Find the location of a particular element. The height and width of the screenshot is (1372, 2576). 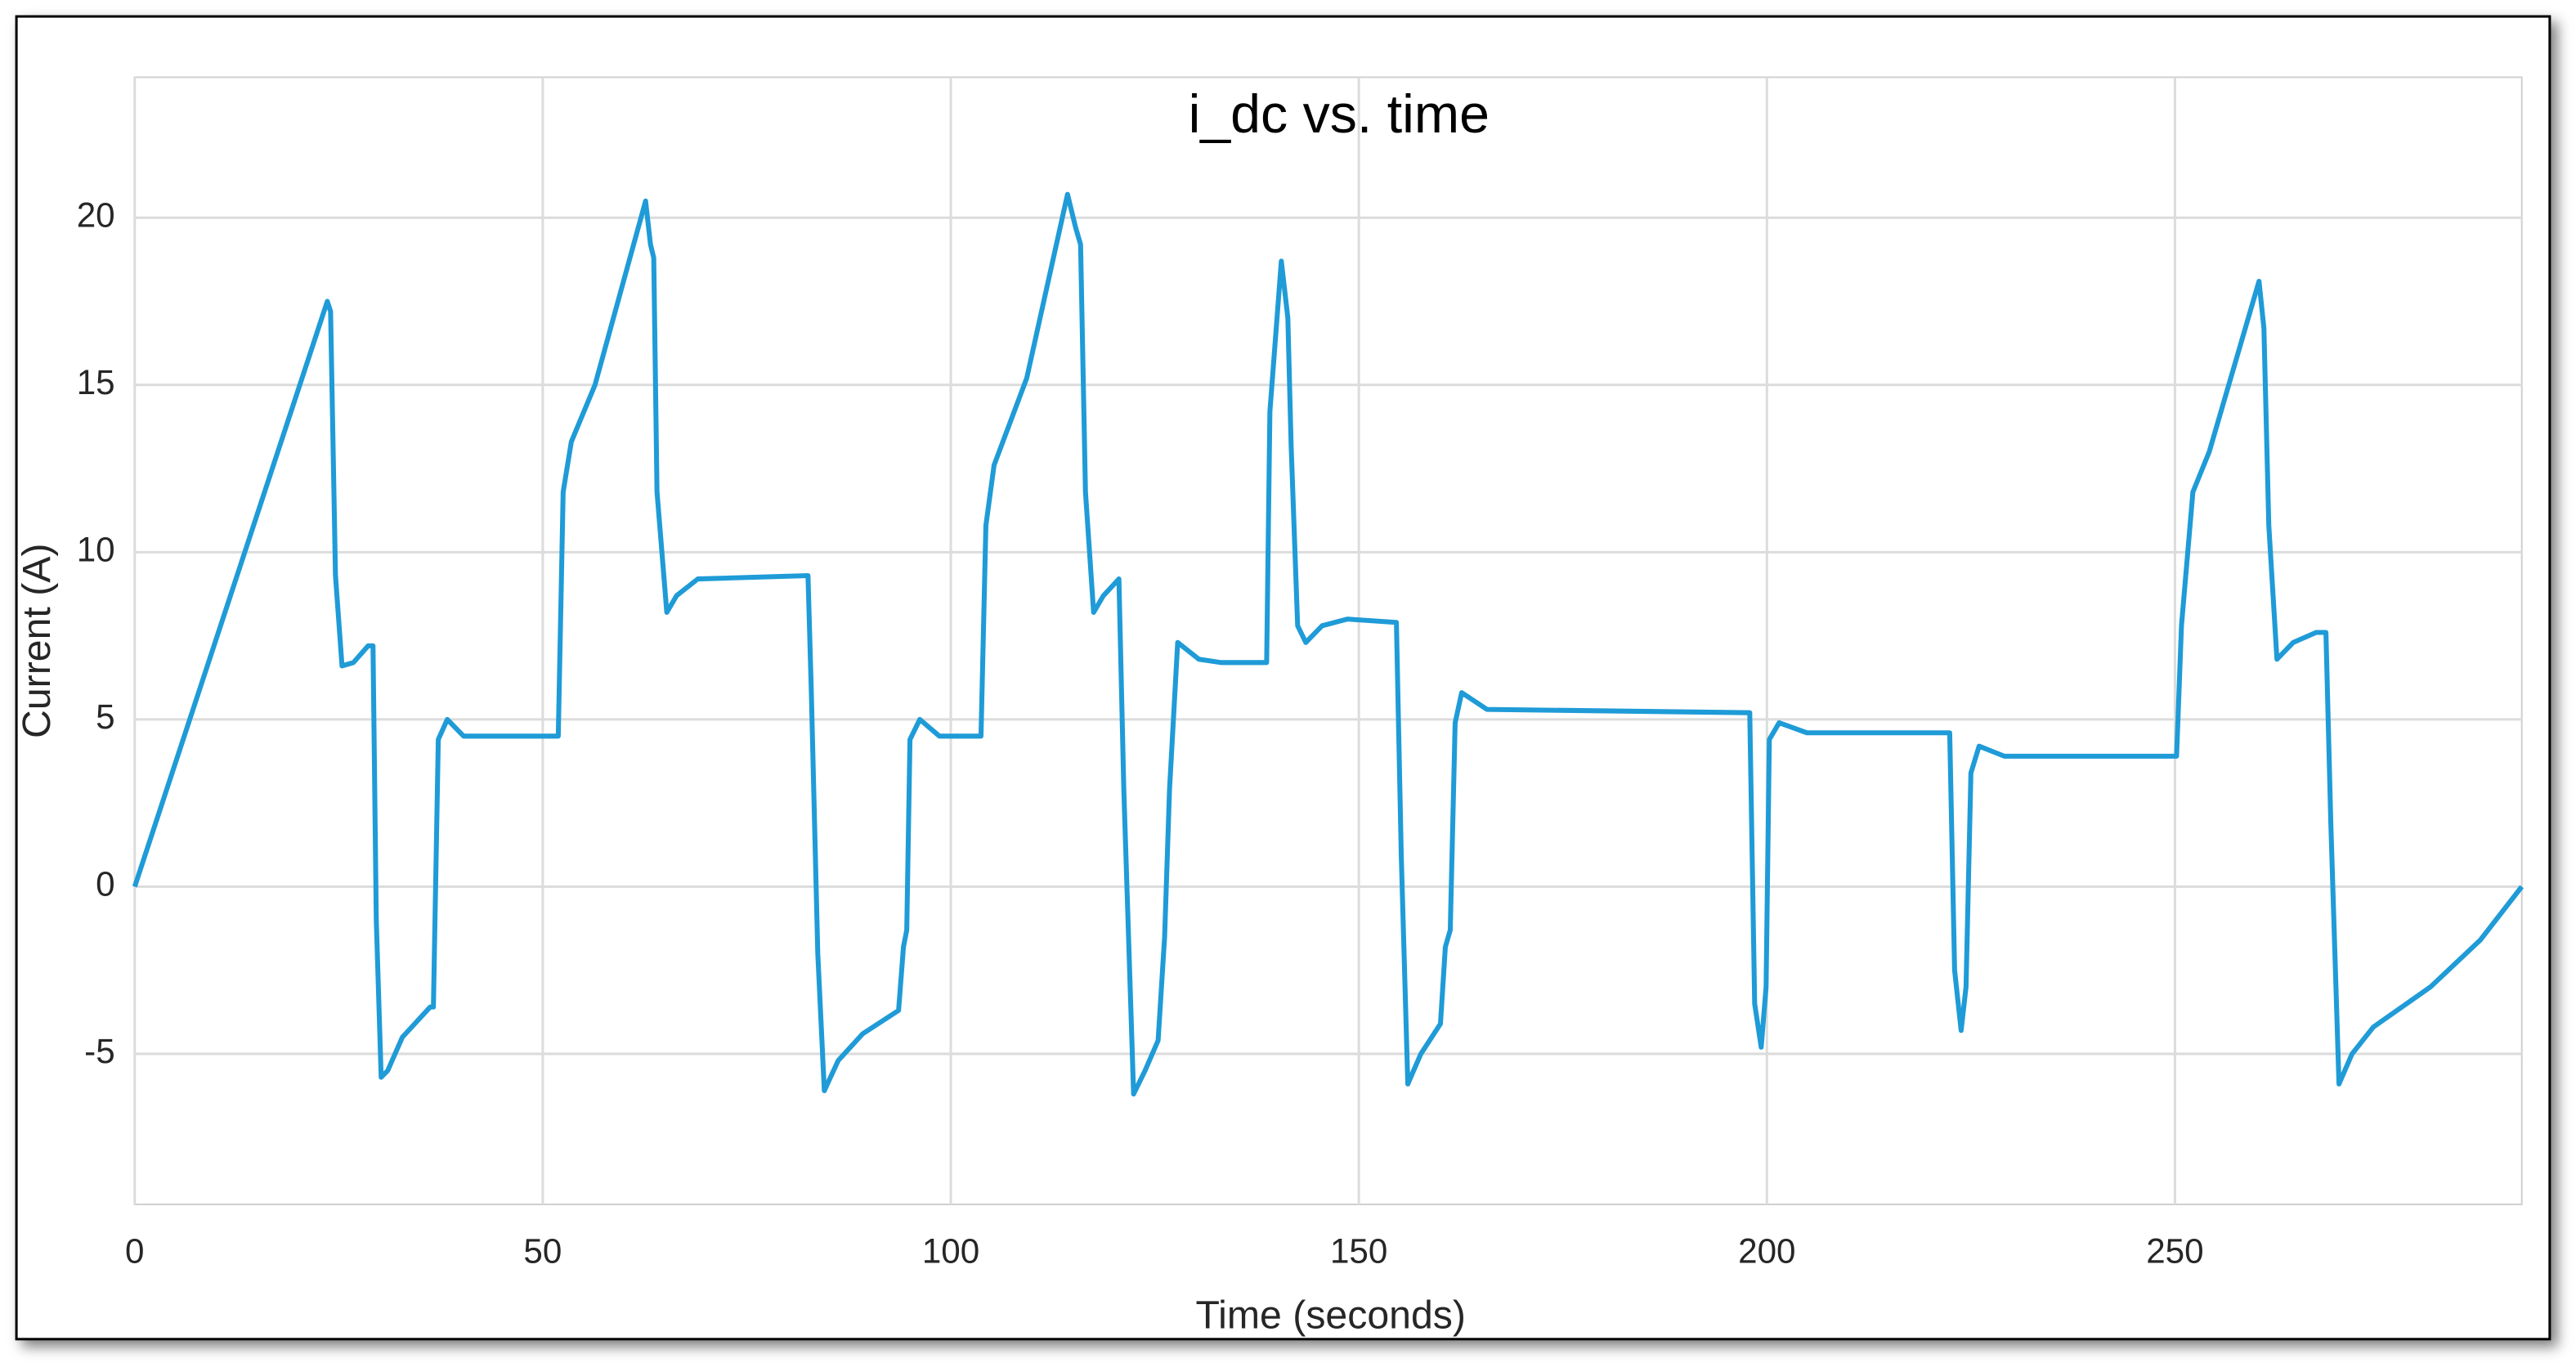

x-tick-label: 250 is located at coordinates (2175, 1250).